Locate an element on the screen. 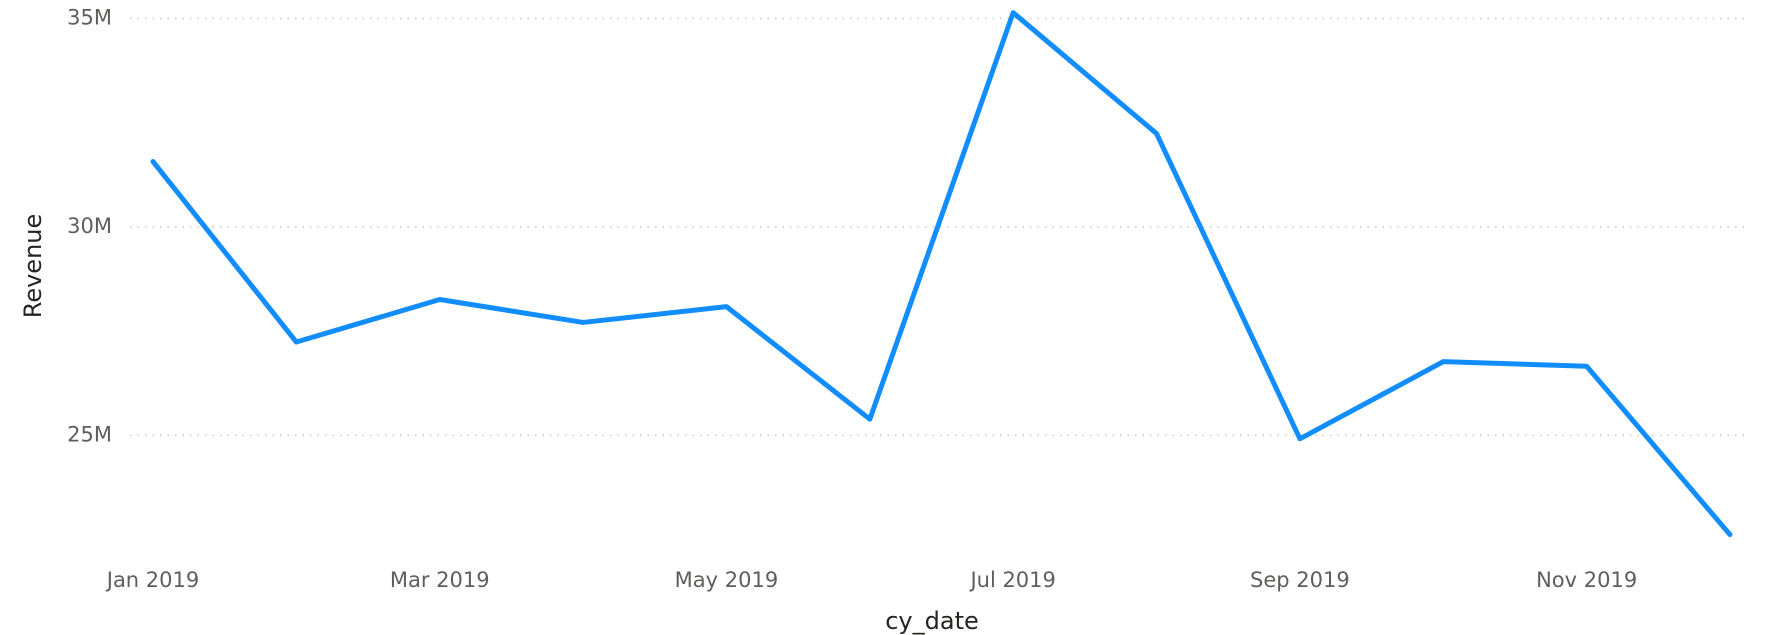  x-tick-label: Sep 2019 is located at coordinates (1300, 580).